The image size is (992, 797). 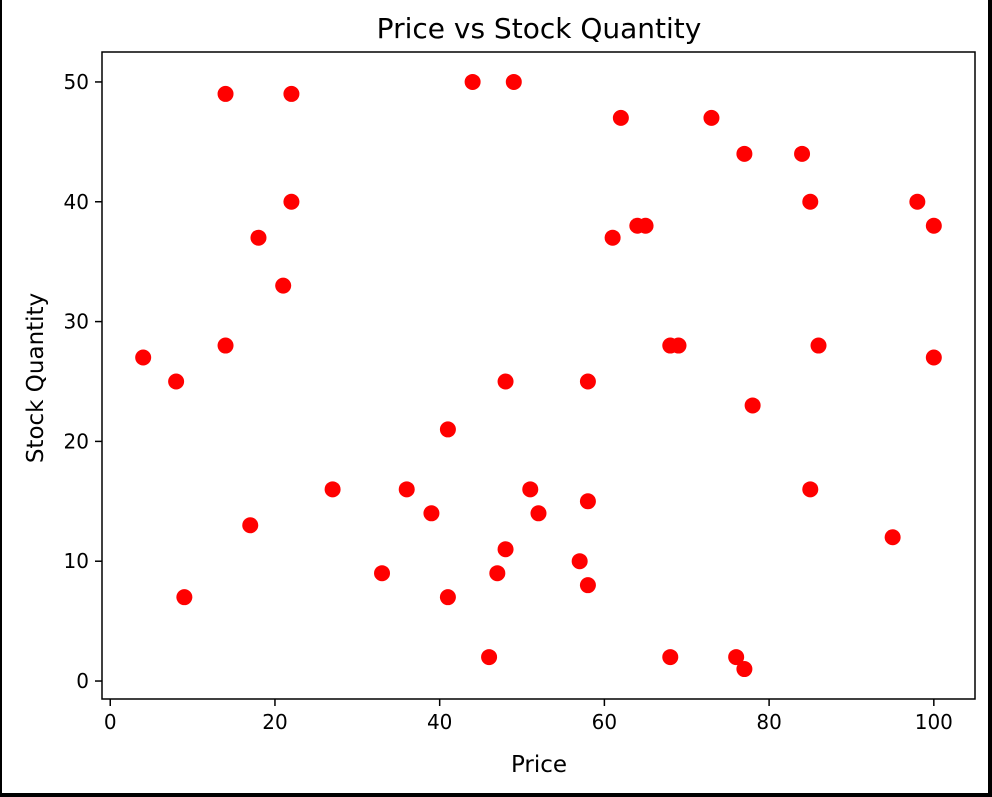 I want to click on y-tick-label: 30, so click(x=76, y=322).